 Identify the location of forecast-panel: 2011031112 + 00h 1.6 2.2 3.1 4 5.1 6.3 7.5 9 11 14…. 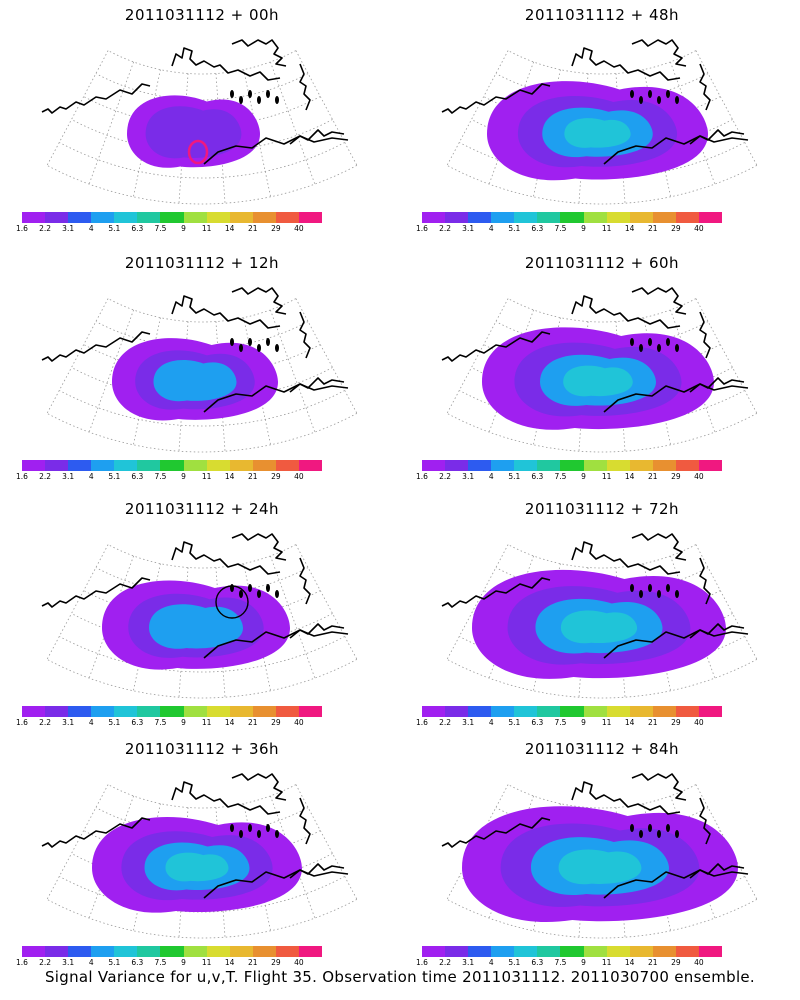
(199, 126).